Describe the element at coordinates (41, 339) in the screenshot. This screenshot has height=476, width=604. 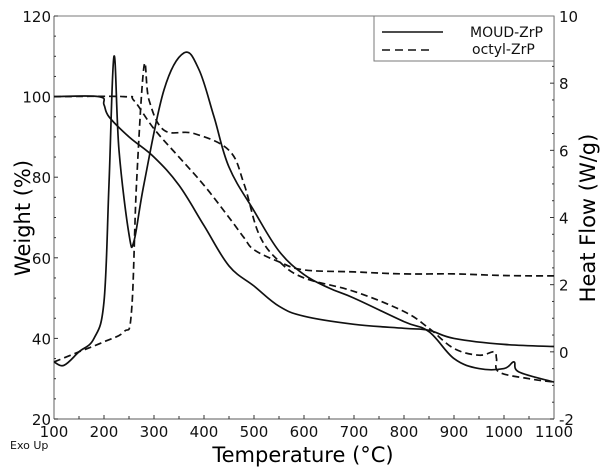
I see `y-left-tick-label: 40` at that location.